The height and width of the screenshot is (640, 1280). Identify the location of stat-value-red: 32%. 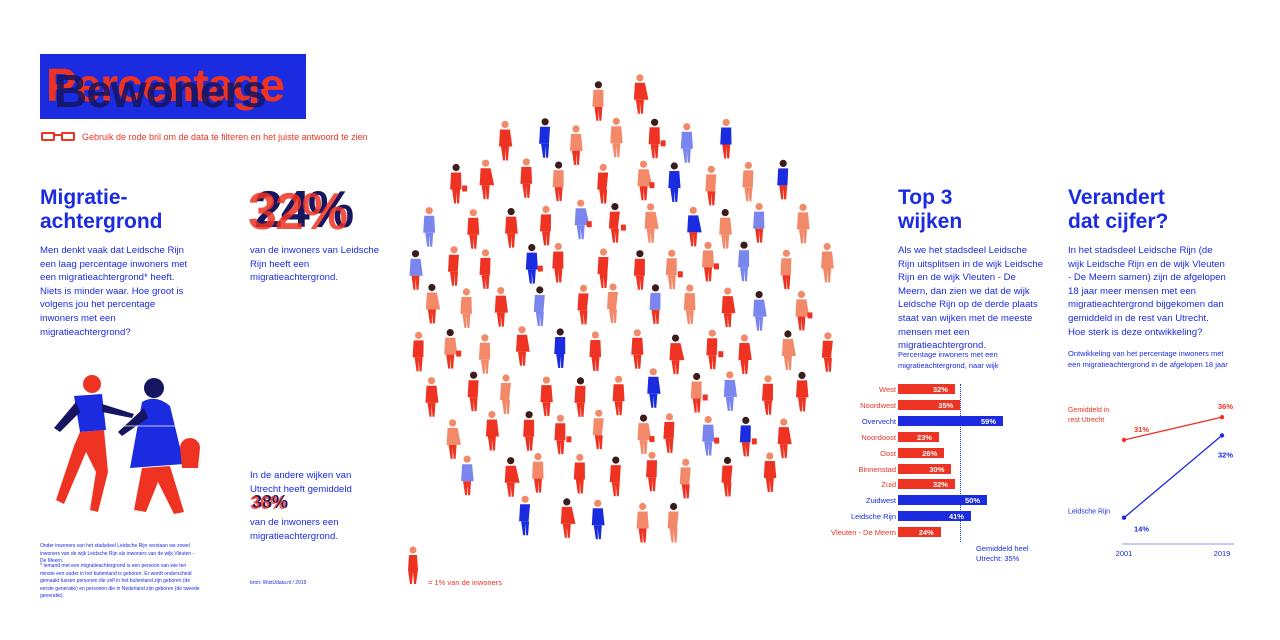
(298, 212).